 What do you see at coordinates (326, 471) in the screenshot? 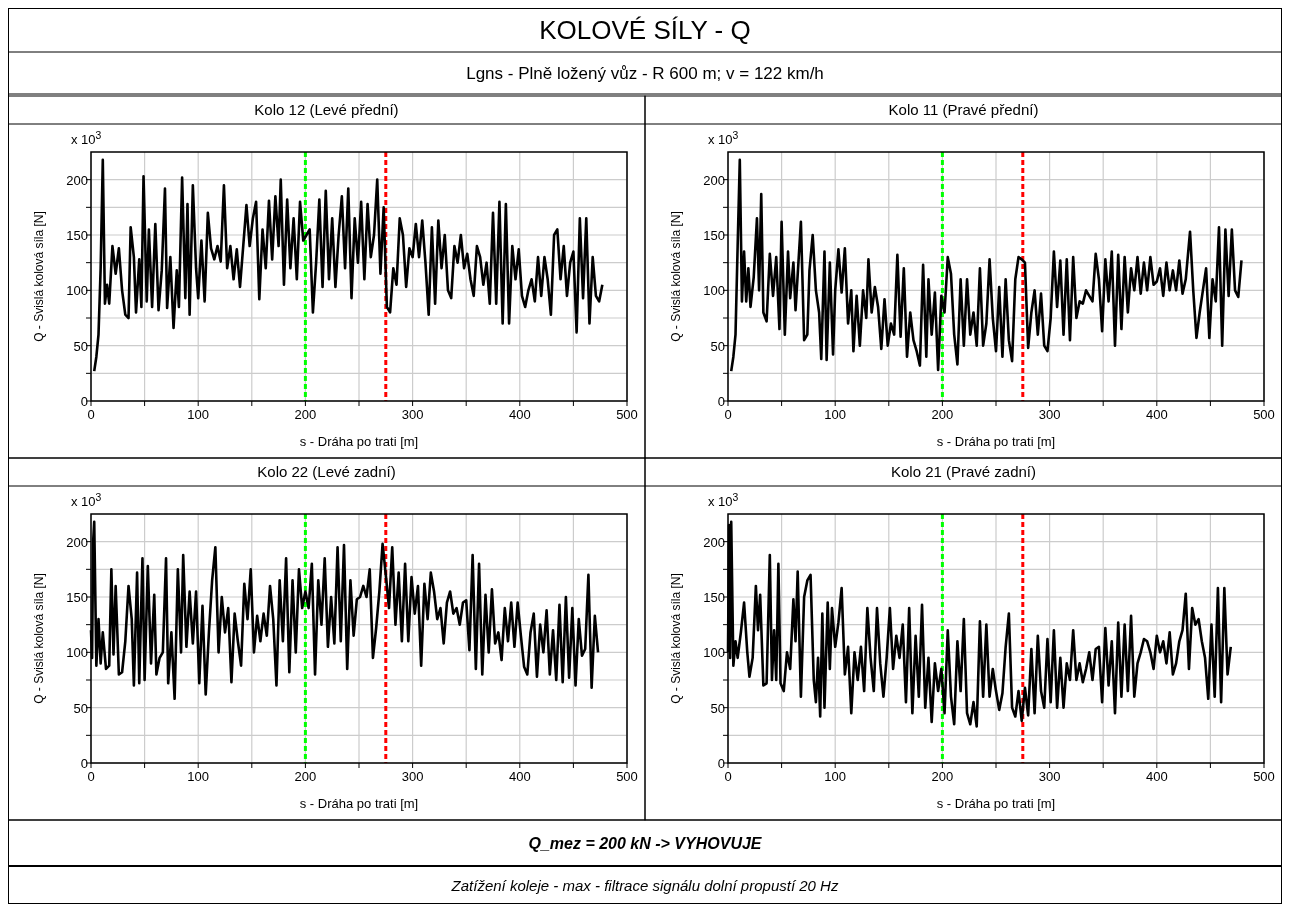
I see `chart-title: Kolo 22 (Levé zadní)` at bounding box center [326, 471].